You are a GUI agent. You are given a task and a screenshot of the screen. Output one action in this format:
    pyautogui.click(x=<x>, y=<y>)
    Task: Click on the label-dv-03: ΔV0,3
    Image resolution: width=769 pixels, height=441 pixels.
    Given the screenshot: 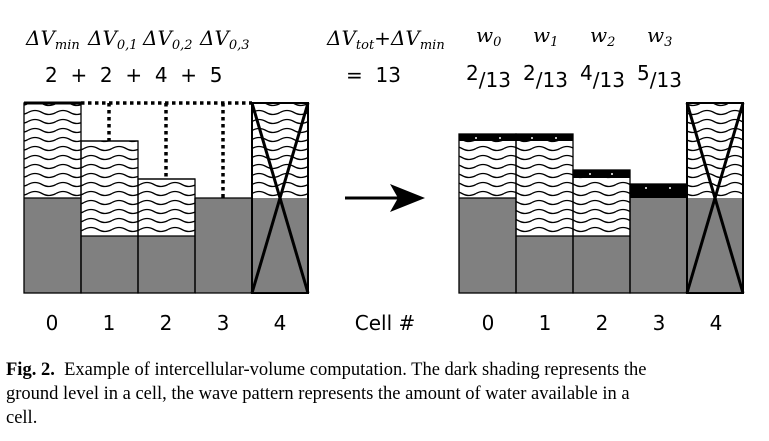 What is the action you would take?
    pyautogui.click(x=224, y=39)
    